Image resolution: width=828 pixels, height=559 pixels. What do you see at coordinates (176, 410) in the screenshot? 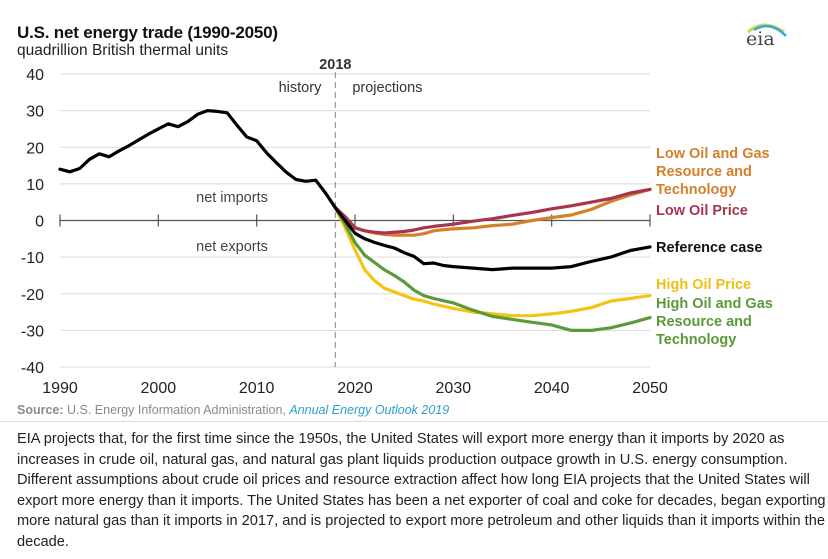
I see `source-org: U.S. Energy Information Administration,` at bounding box center [176, 410].